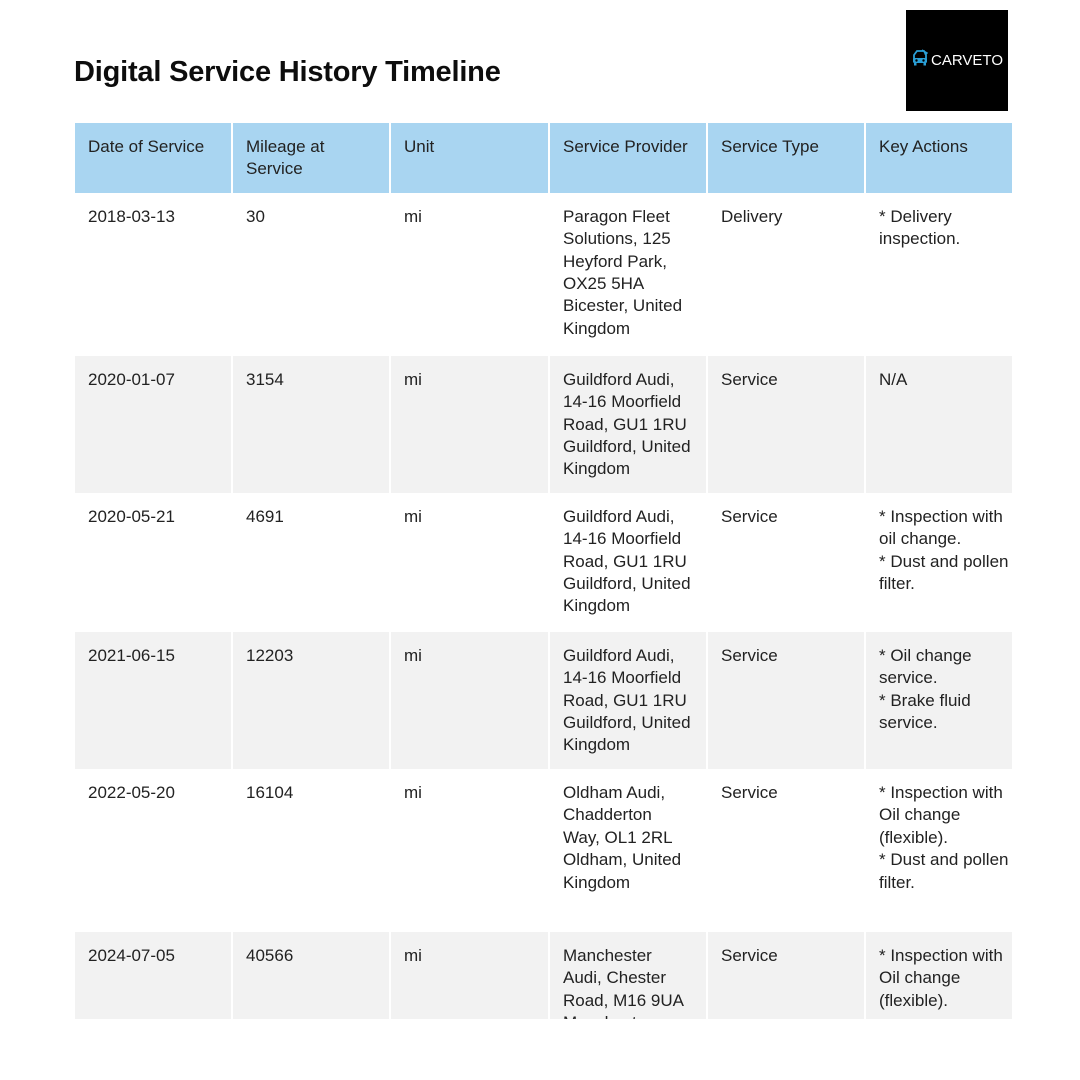  What do you see at coordinates (925, 666) in the screenshot?
I see `key-action-item: * Oil change service.` at bounding box center [925, 666].